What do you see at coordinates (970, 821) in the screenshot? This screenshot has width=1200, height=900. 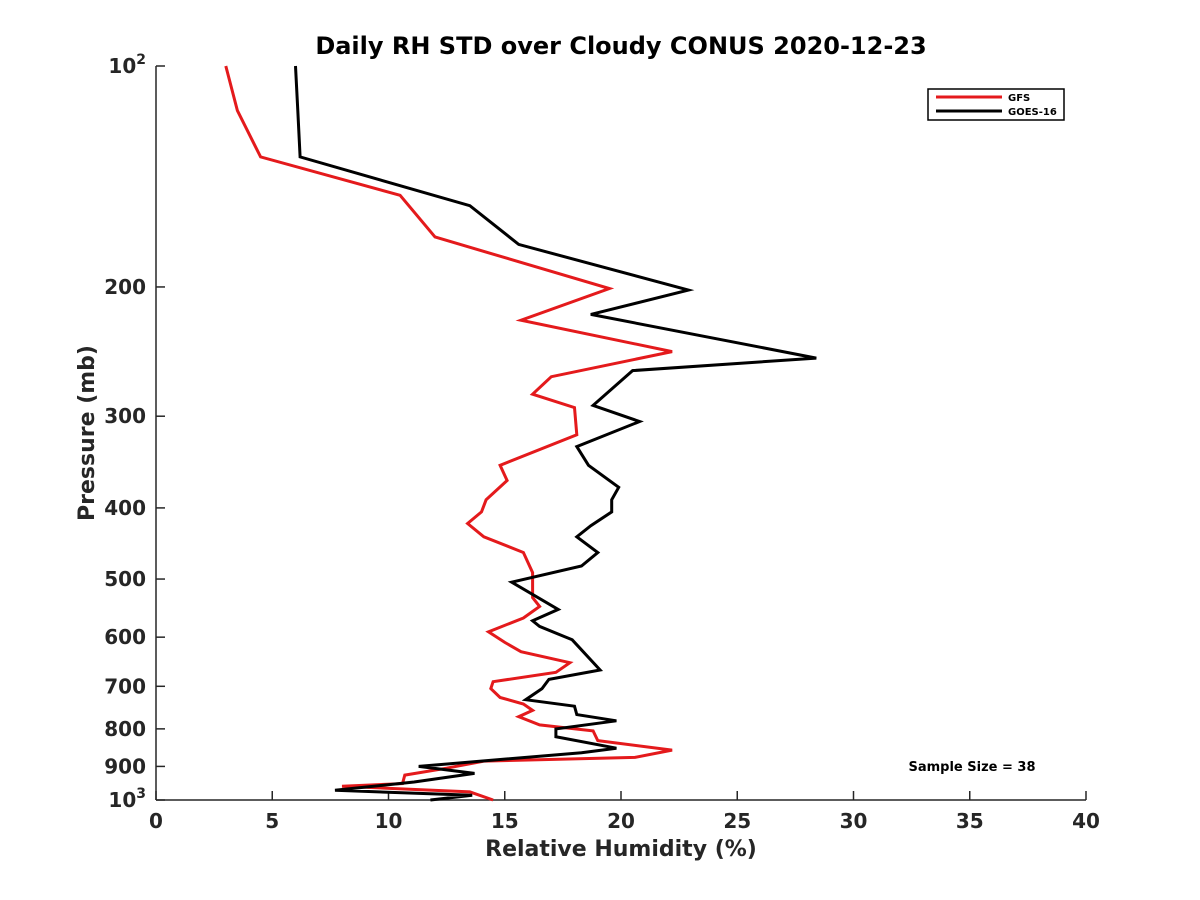 I see `x-tick-label: 35` at bounding box center [970, 821].